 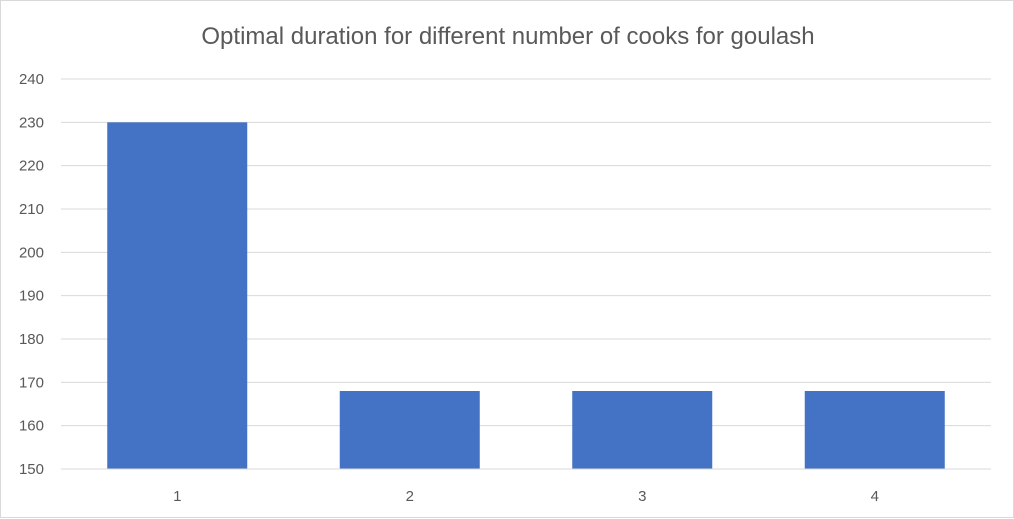 I want to click on x-tick-label: 2, so click(x=410, y=496).